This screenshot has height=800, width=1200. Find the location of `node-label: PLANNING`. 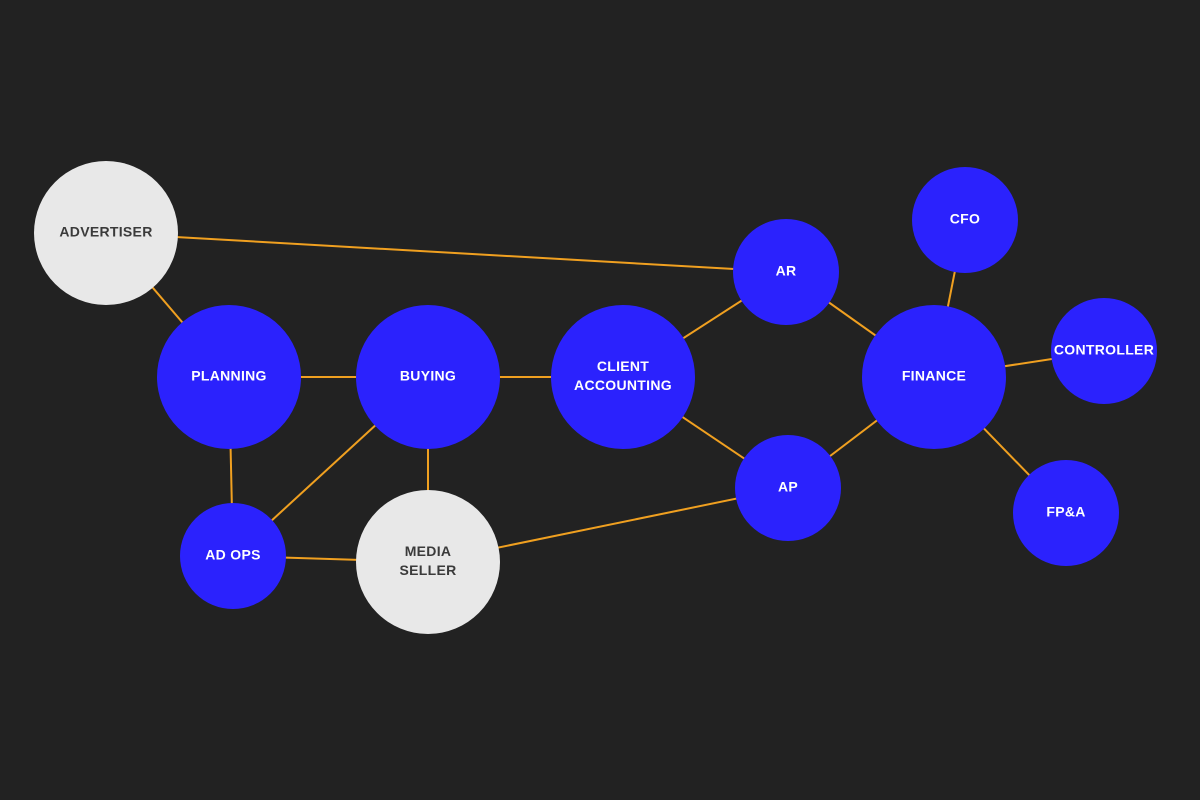

node-label: PLANNING is located at coordinates (229, 376).